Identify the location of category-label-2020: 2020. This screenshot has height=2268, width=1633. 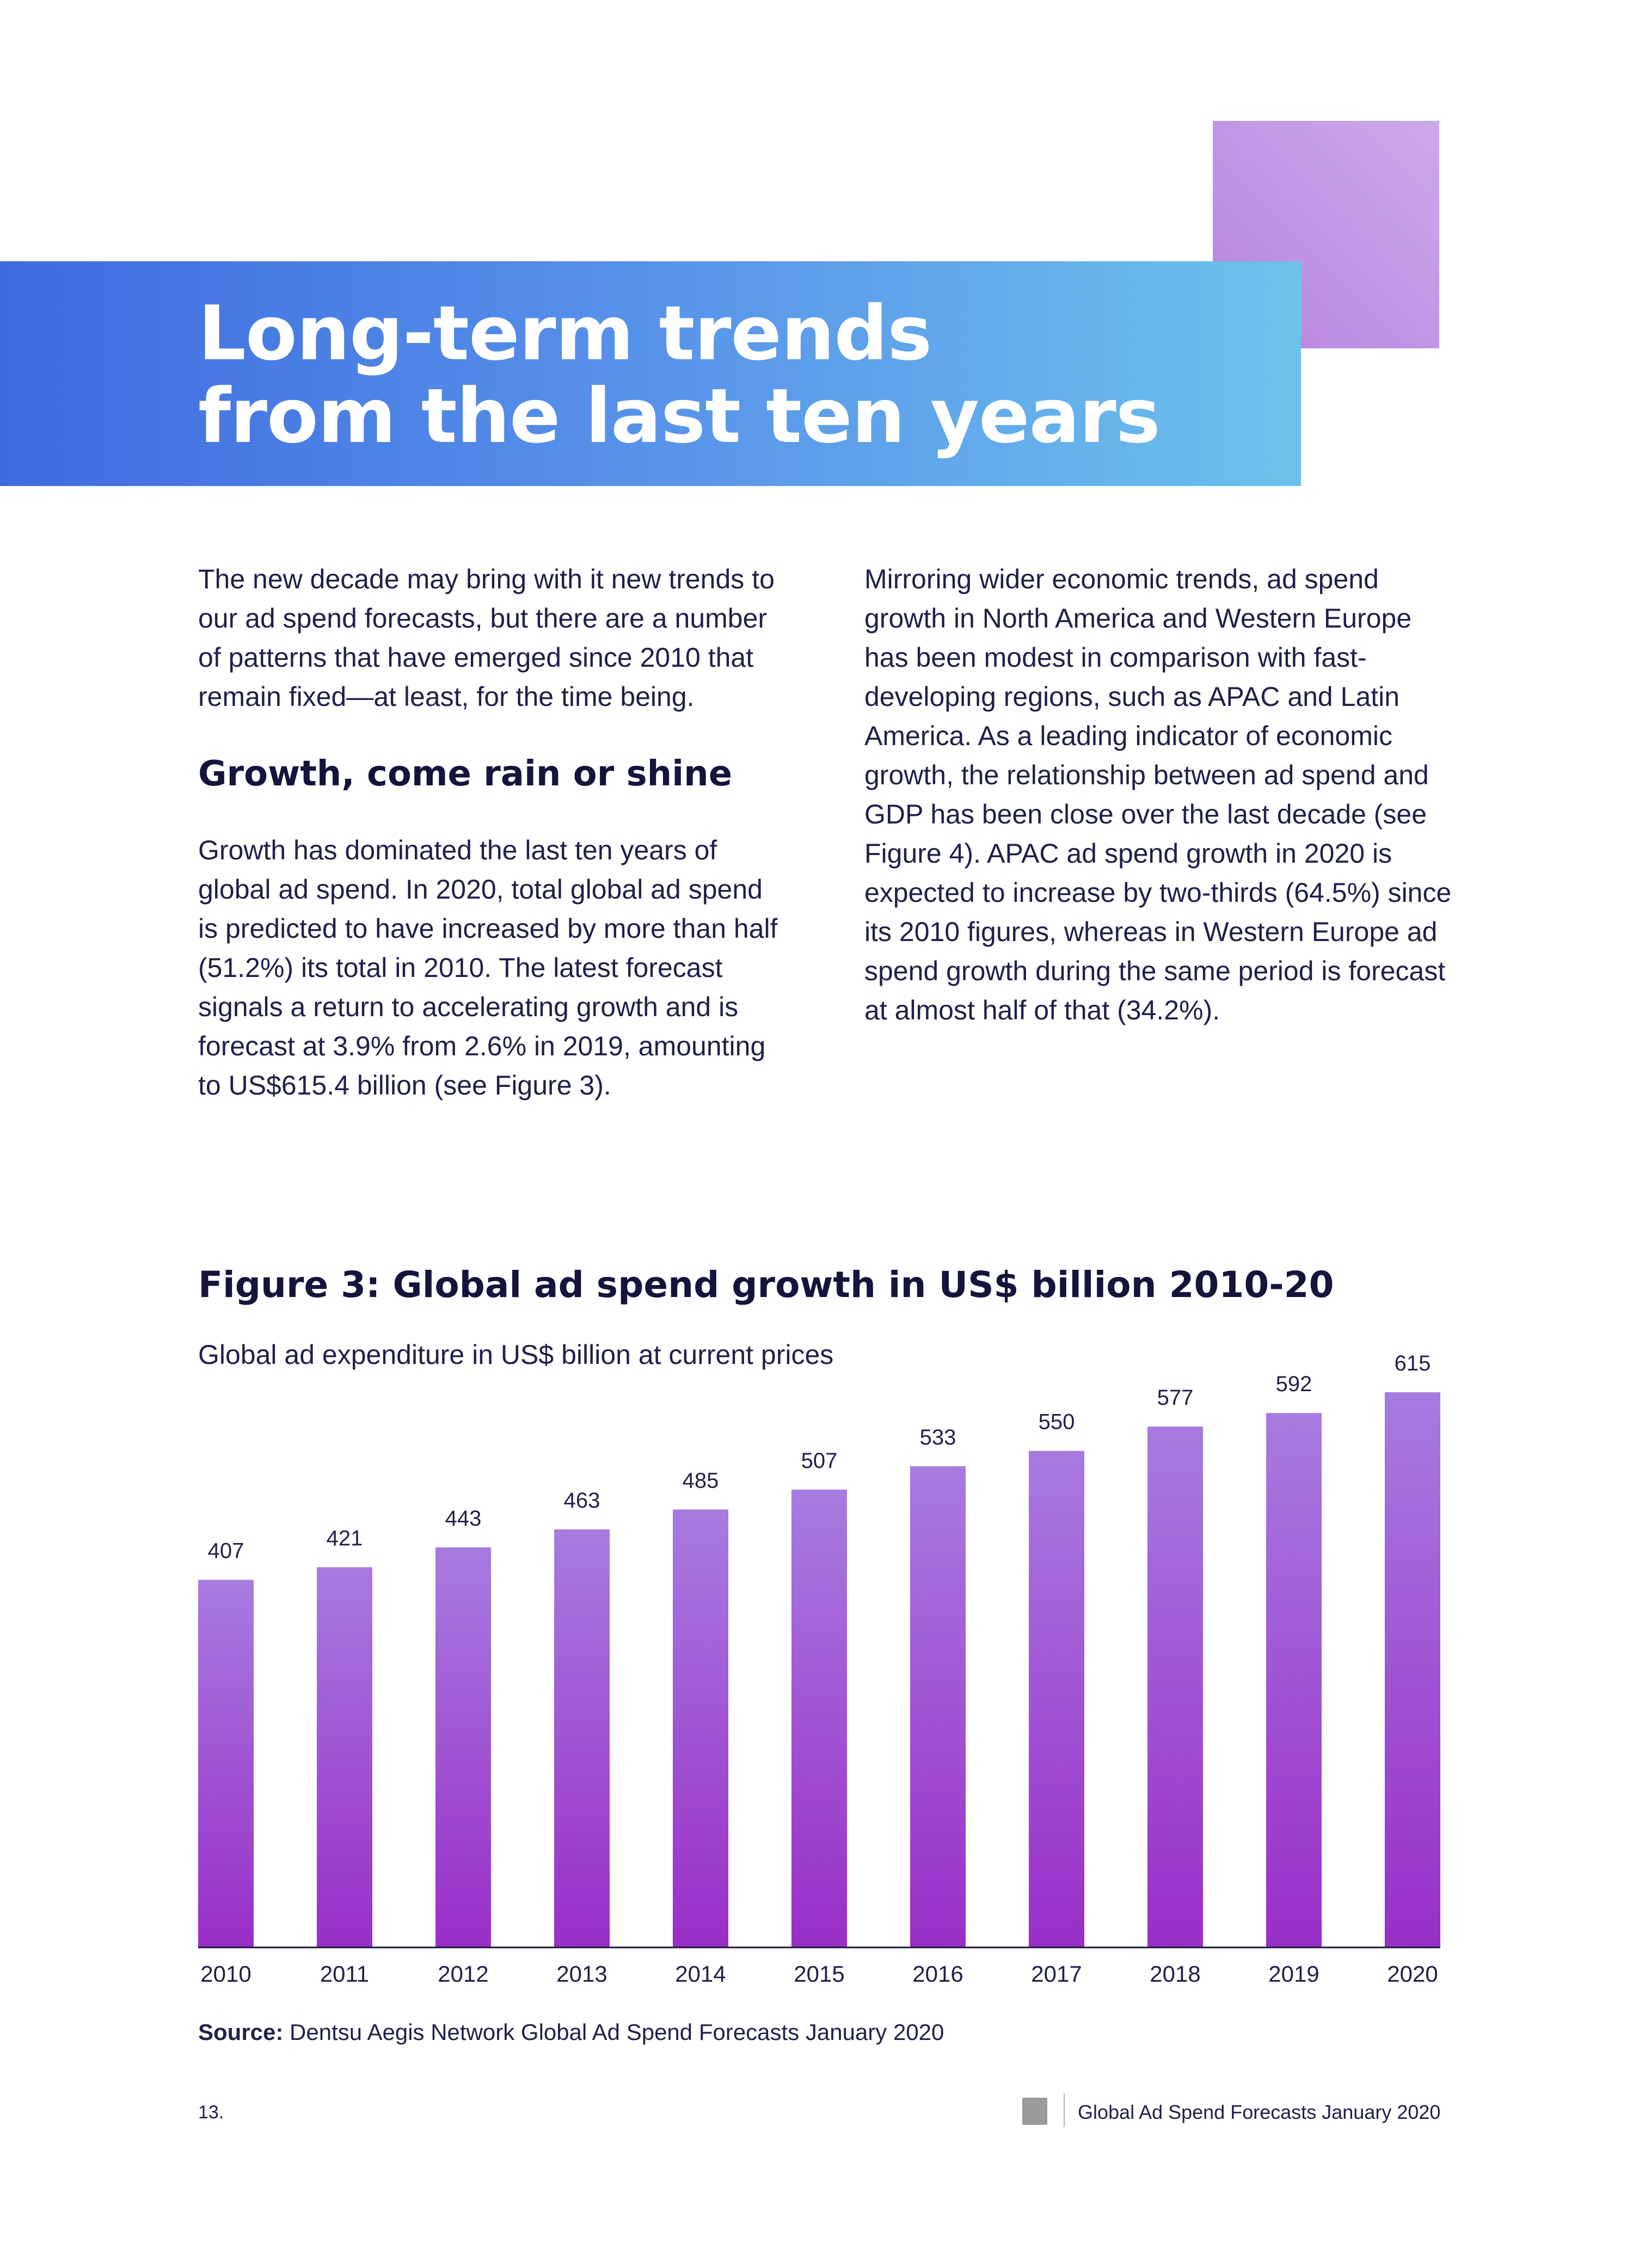
(1412, 1974).